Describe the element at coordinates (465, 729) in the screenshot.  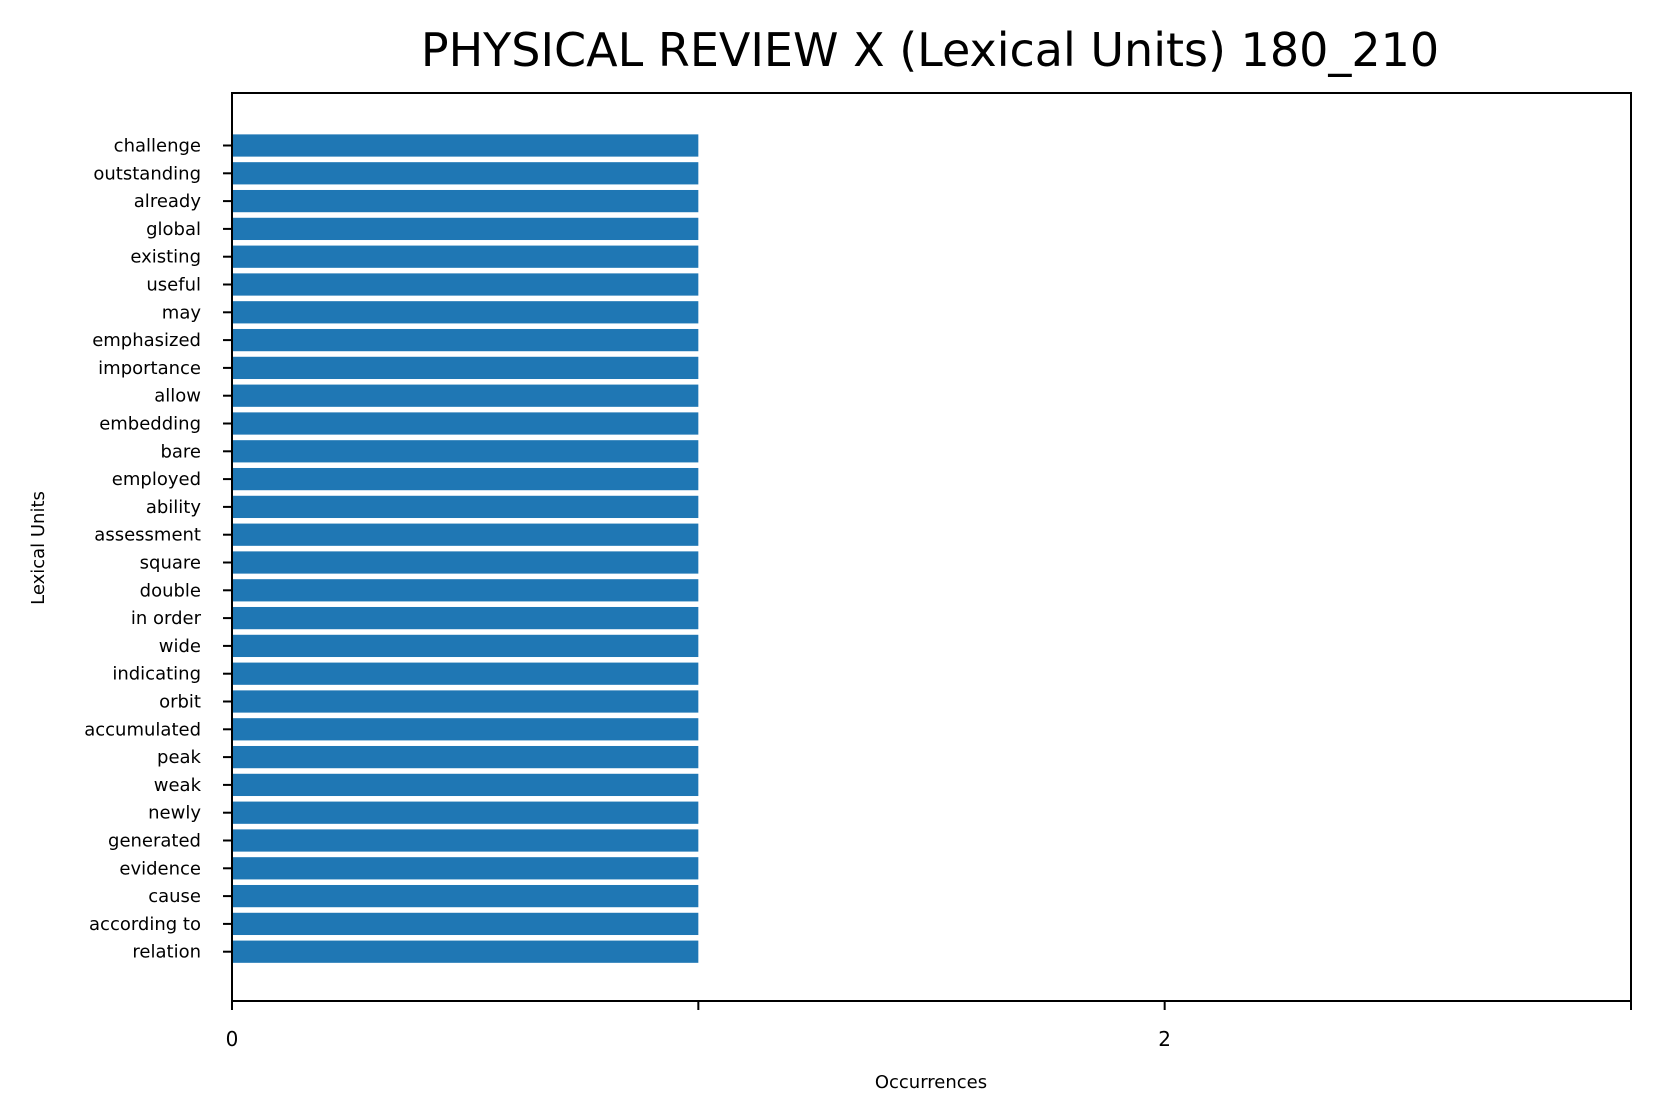
I see `bar-accumulated` at that location.